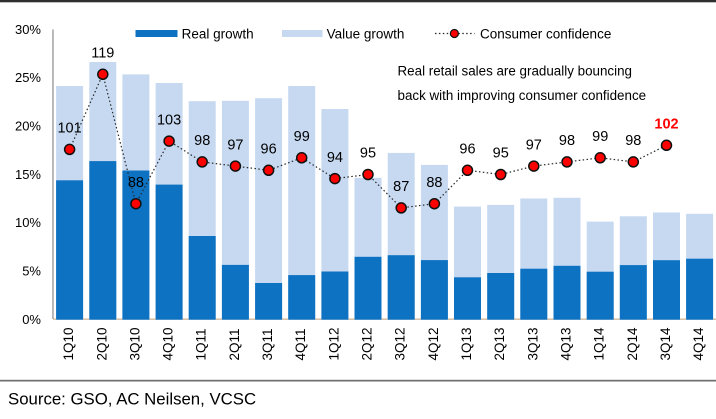 This screenshot has height=419, width=716. What do you see at coordinates (566, 343) in the screenshot?
I see `svg-text: 4Q13` at bounding box center [566, 343].